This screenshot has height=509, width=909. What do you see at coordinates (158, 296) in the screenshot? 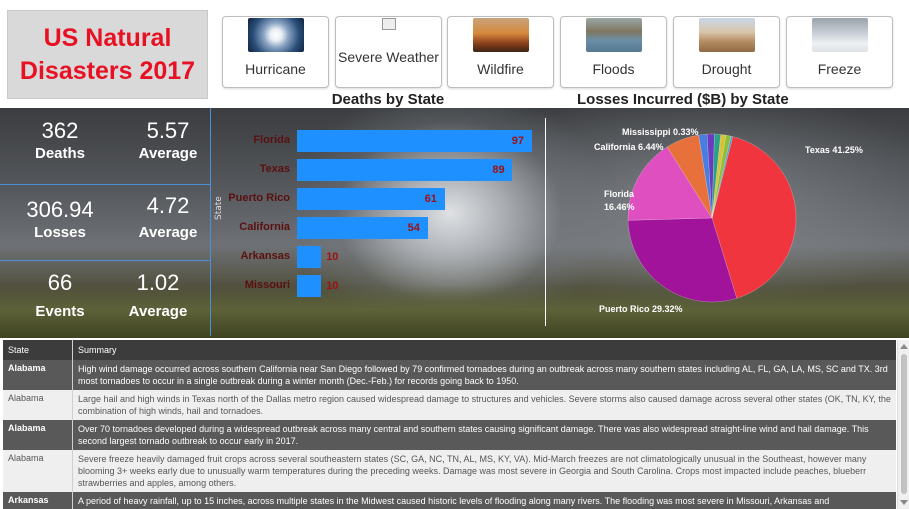
I see `events-average-kpi: 1.02 Average` at bounding box center [158, 296].